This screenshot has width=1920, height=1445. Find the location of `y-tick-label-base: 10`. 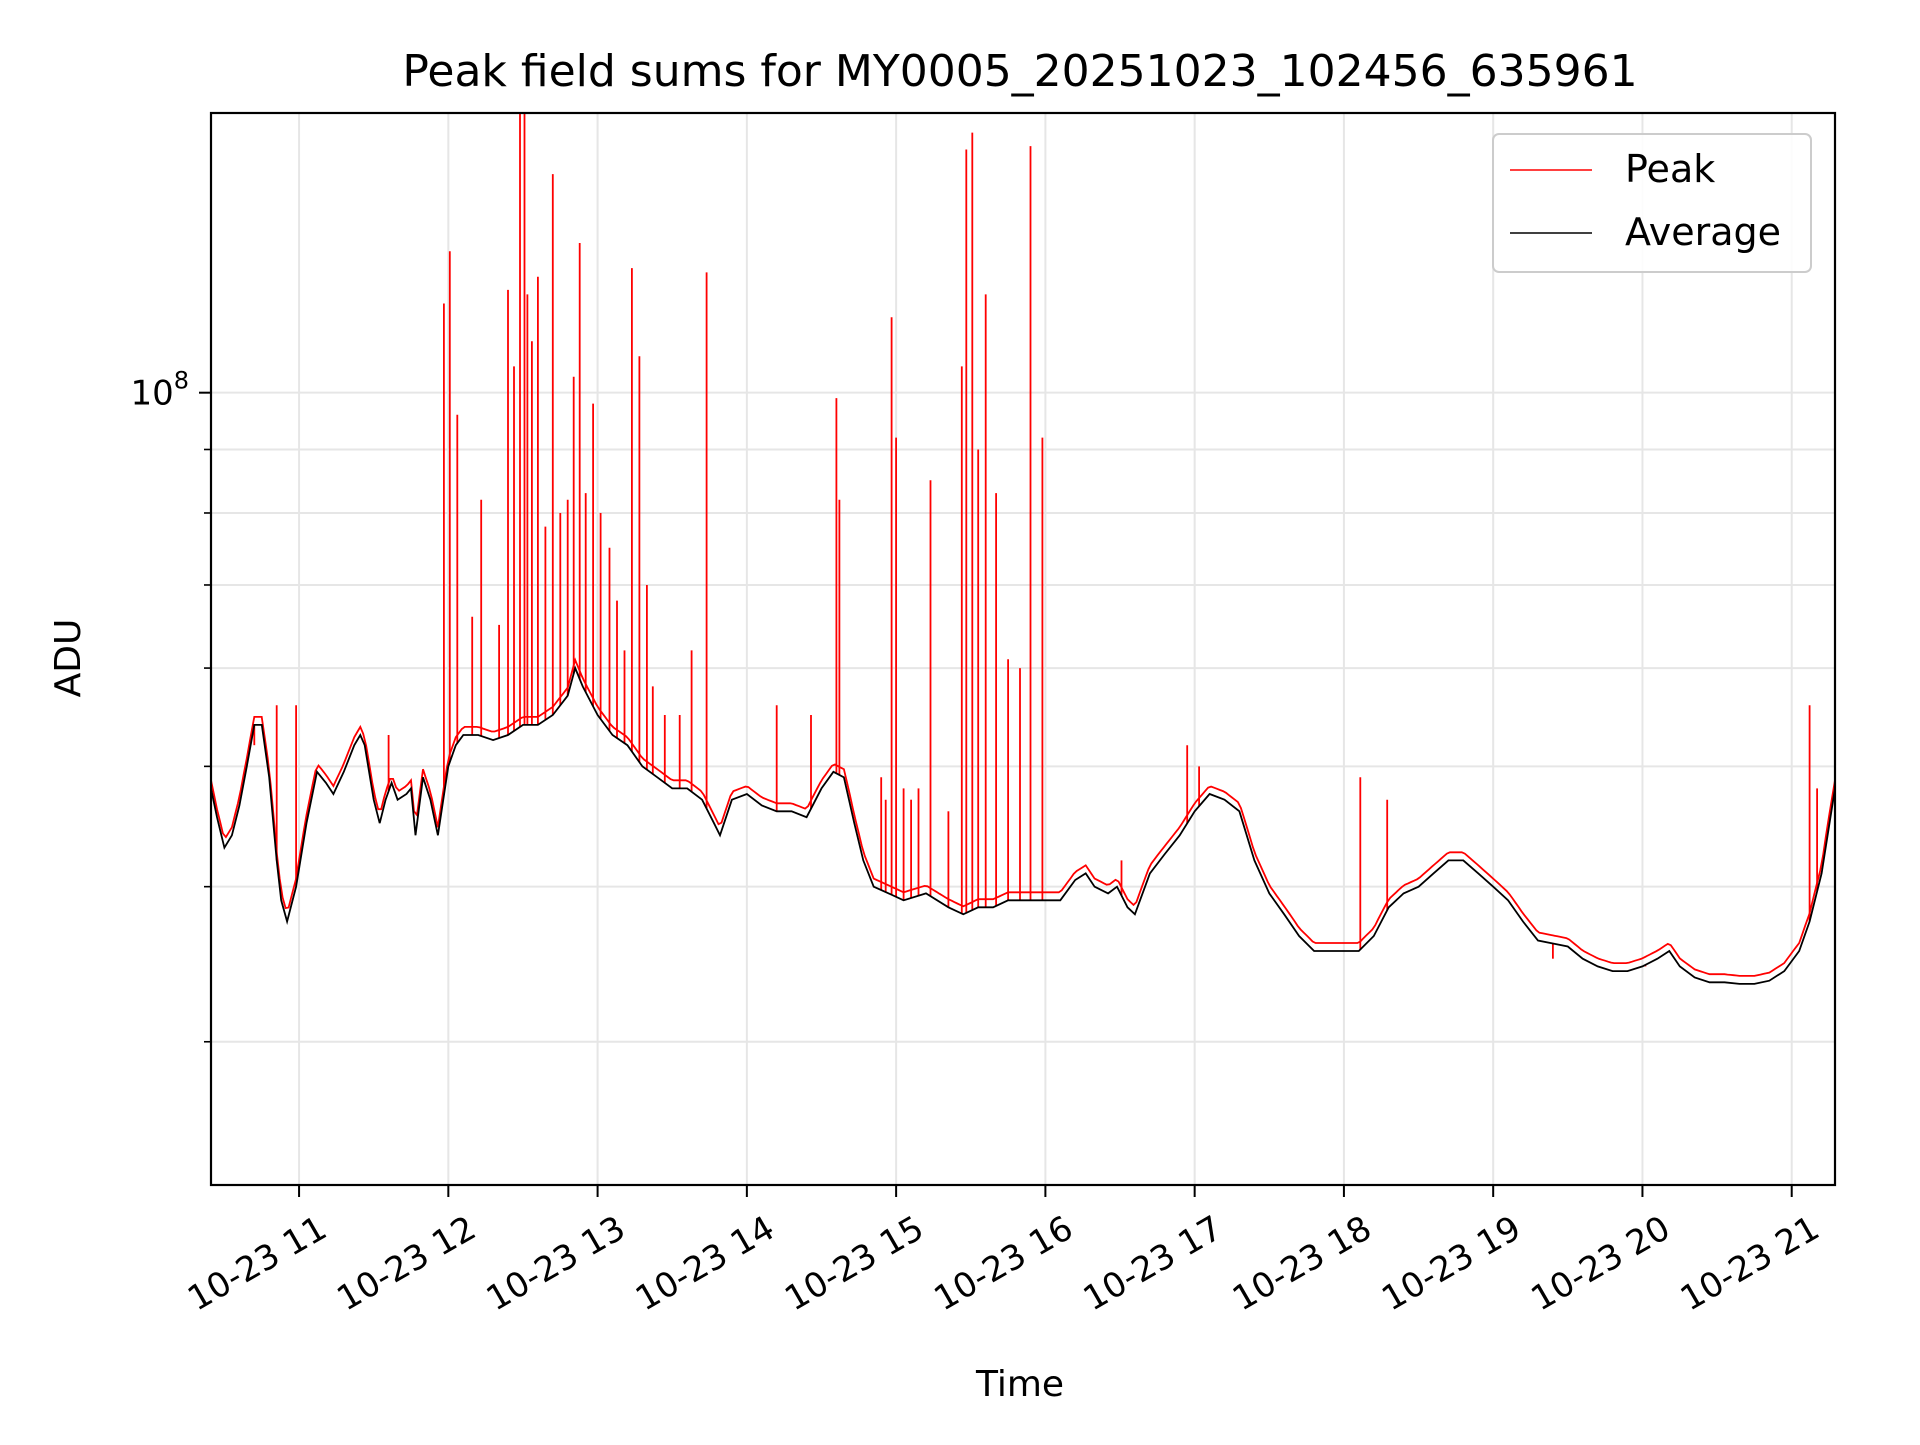

y-tick-label-base: 10 is located at coordinates (151, 394).